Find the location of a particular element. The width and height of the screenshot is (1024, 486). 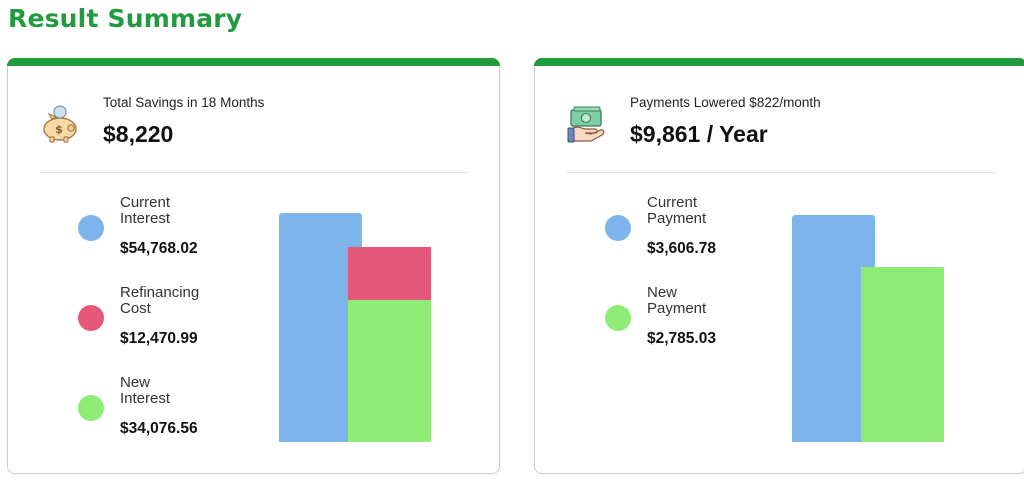

cash-in-hand-icon is located at coordinates (586, 124).